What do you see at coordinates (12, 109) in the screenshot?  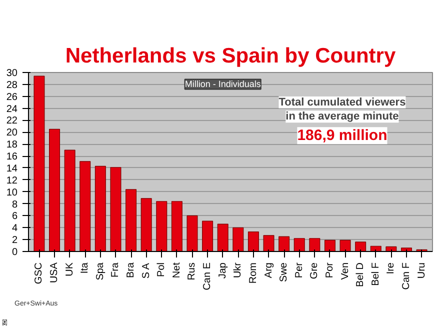 I see `y-tick-label: 24` at bounding box center [12, 109].